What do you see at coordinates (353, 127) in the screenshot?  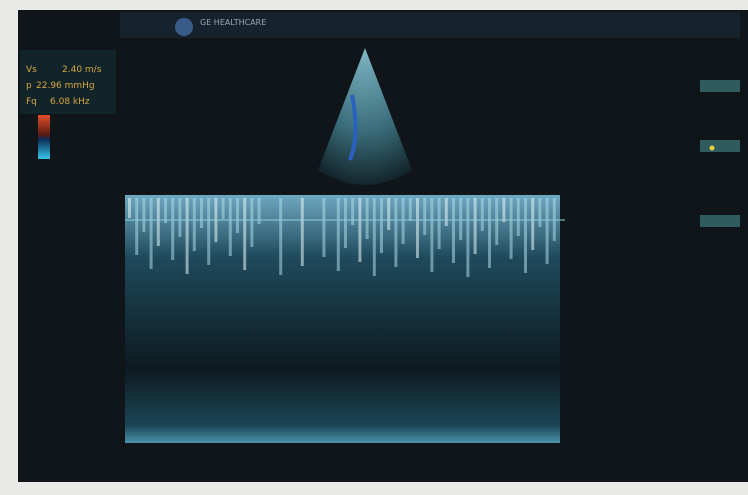 I see `color-flow` at bounding box center [353, 127].